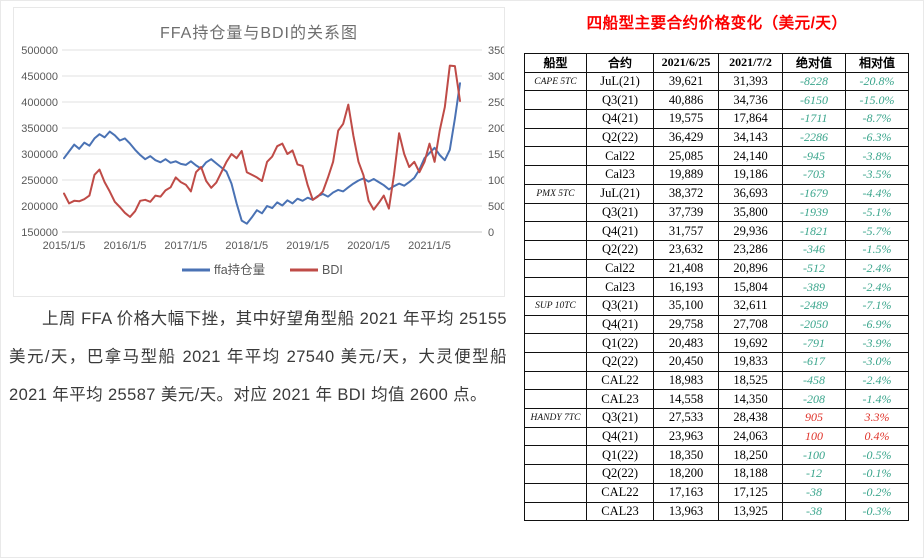 The height and width of the screenshot is (558, 924). What do you see at coordinates (239, 269) in the screenshot?
I see `ffa-legend-label: ffa持仓量` at bounding box center [239, 269].